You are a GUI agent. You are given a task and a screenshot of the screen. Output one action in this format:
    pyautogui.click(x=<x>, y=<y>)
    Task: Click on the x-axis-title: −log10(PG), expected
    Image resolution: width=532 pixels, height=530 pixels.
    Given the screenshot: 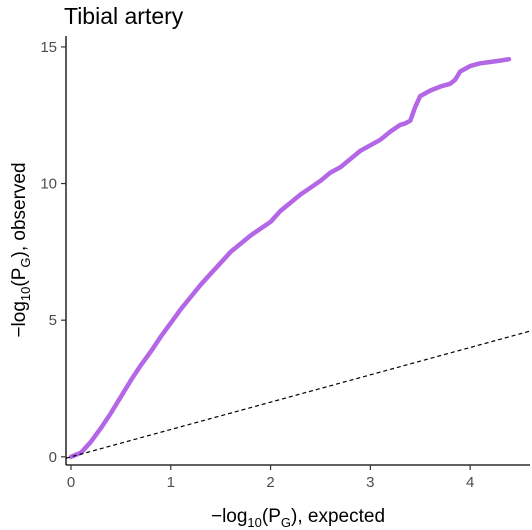 What is the action you would take?
    pyautogui.click(x=298, y=518)
    